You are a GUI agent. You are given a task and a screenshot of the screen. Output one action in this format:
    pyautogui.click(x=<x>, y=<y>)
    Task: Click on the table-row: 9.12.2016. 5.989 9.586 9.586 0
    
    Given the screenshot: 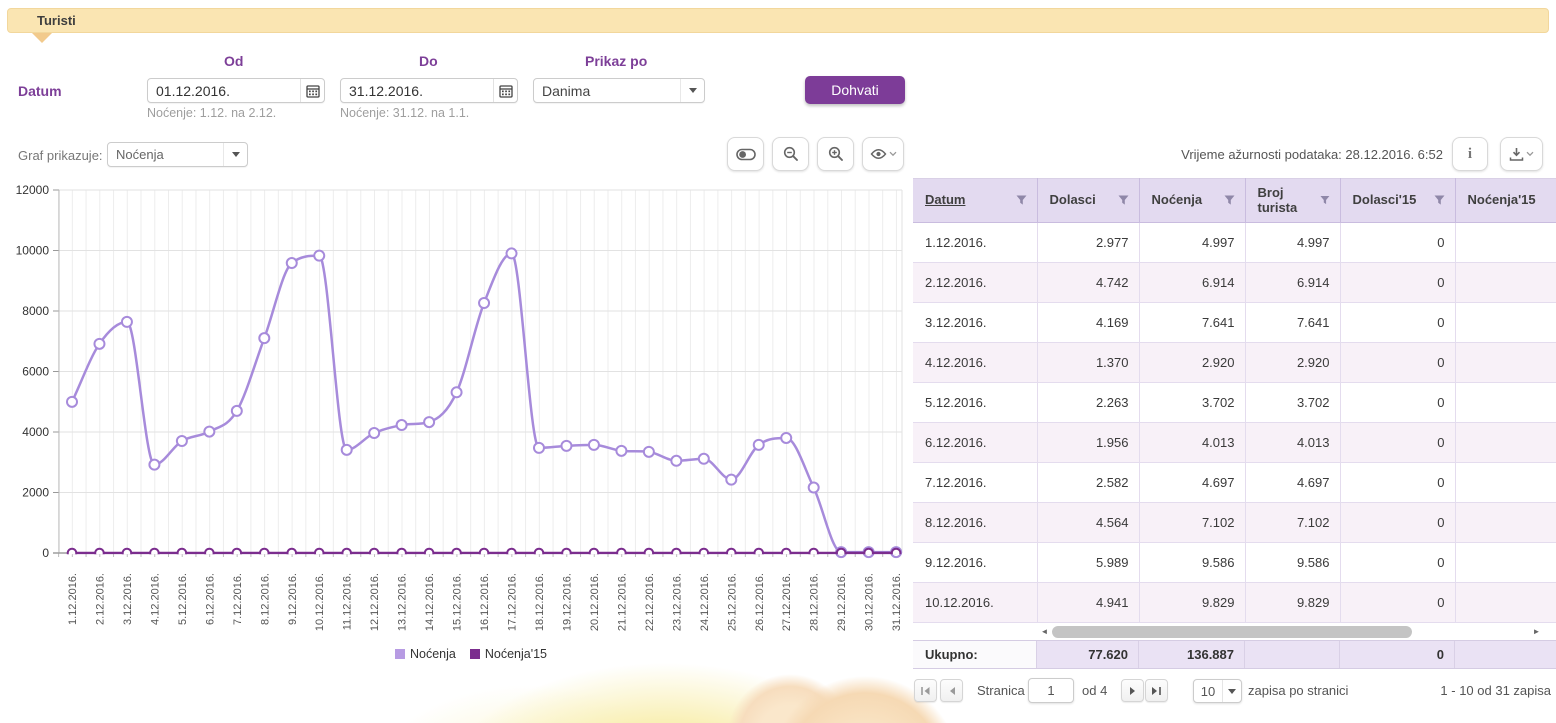 What is the action you would take?
    pyautogui.click(x=1234, y=562)
    